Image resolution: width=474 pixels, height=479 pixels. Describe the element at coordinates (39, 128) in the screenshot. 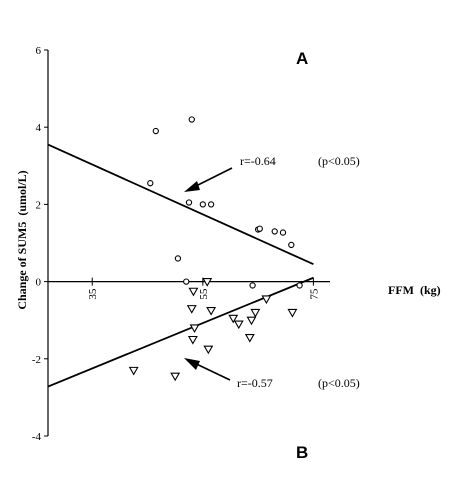

I see `y-tick-label: 4` at that location.